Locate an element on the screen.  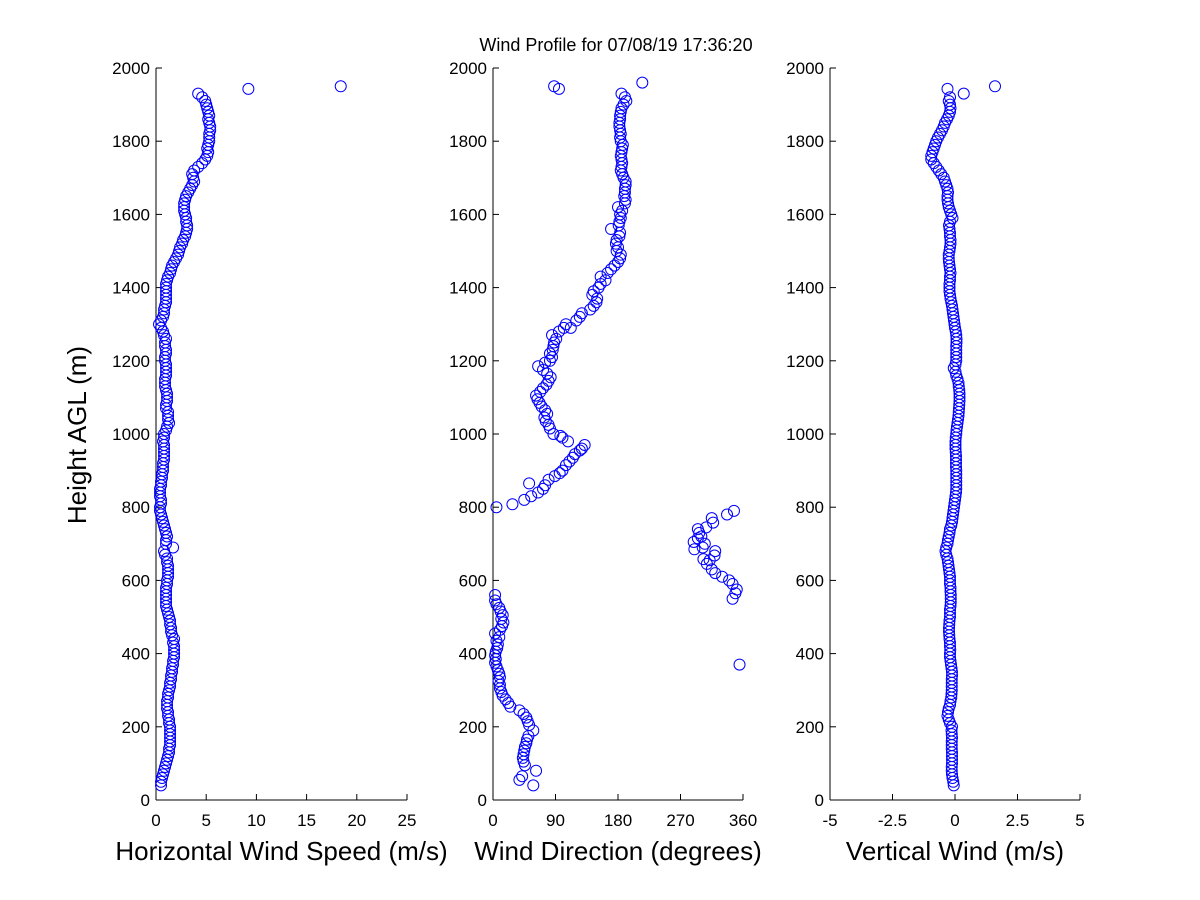
y-tick-label-direction: 1400 is located at coordinates (468, 288).